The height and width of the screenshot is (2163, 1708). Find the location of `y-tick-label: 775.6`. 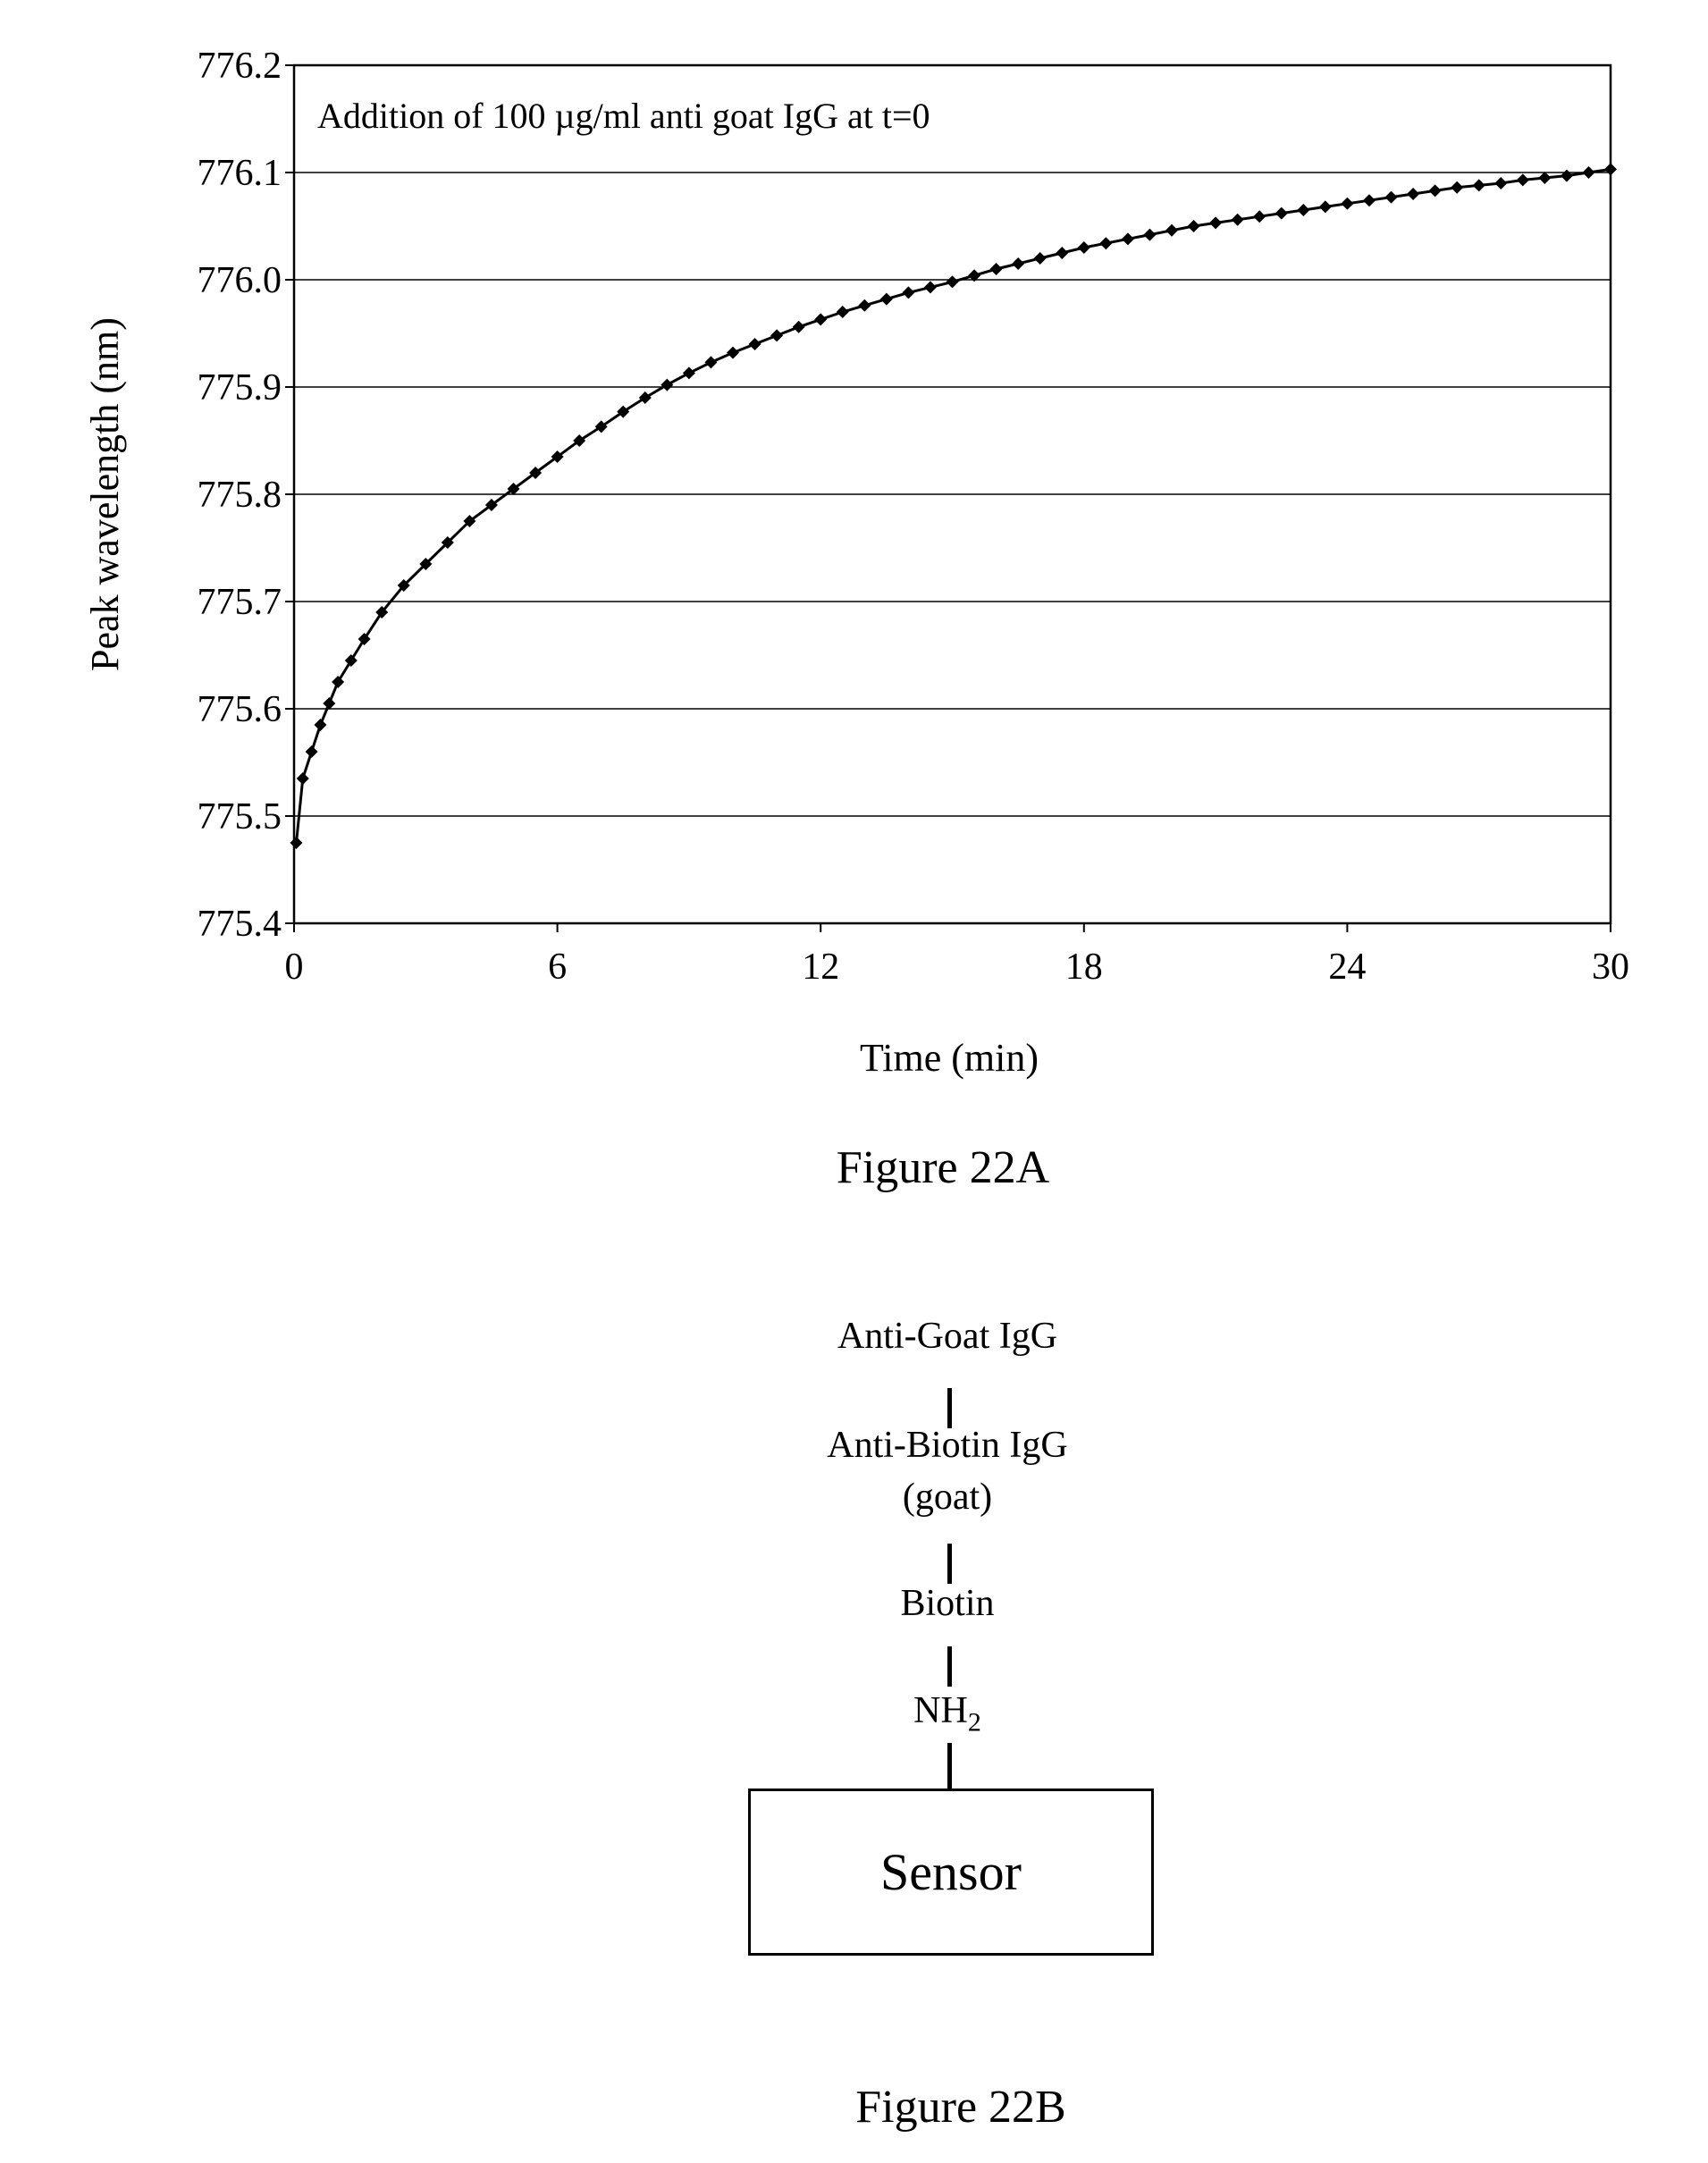

y-tick-label: 775.6 is located at coordinates (240, 709).